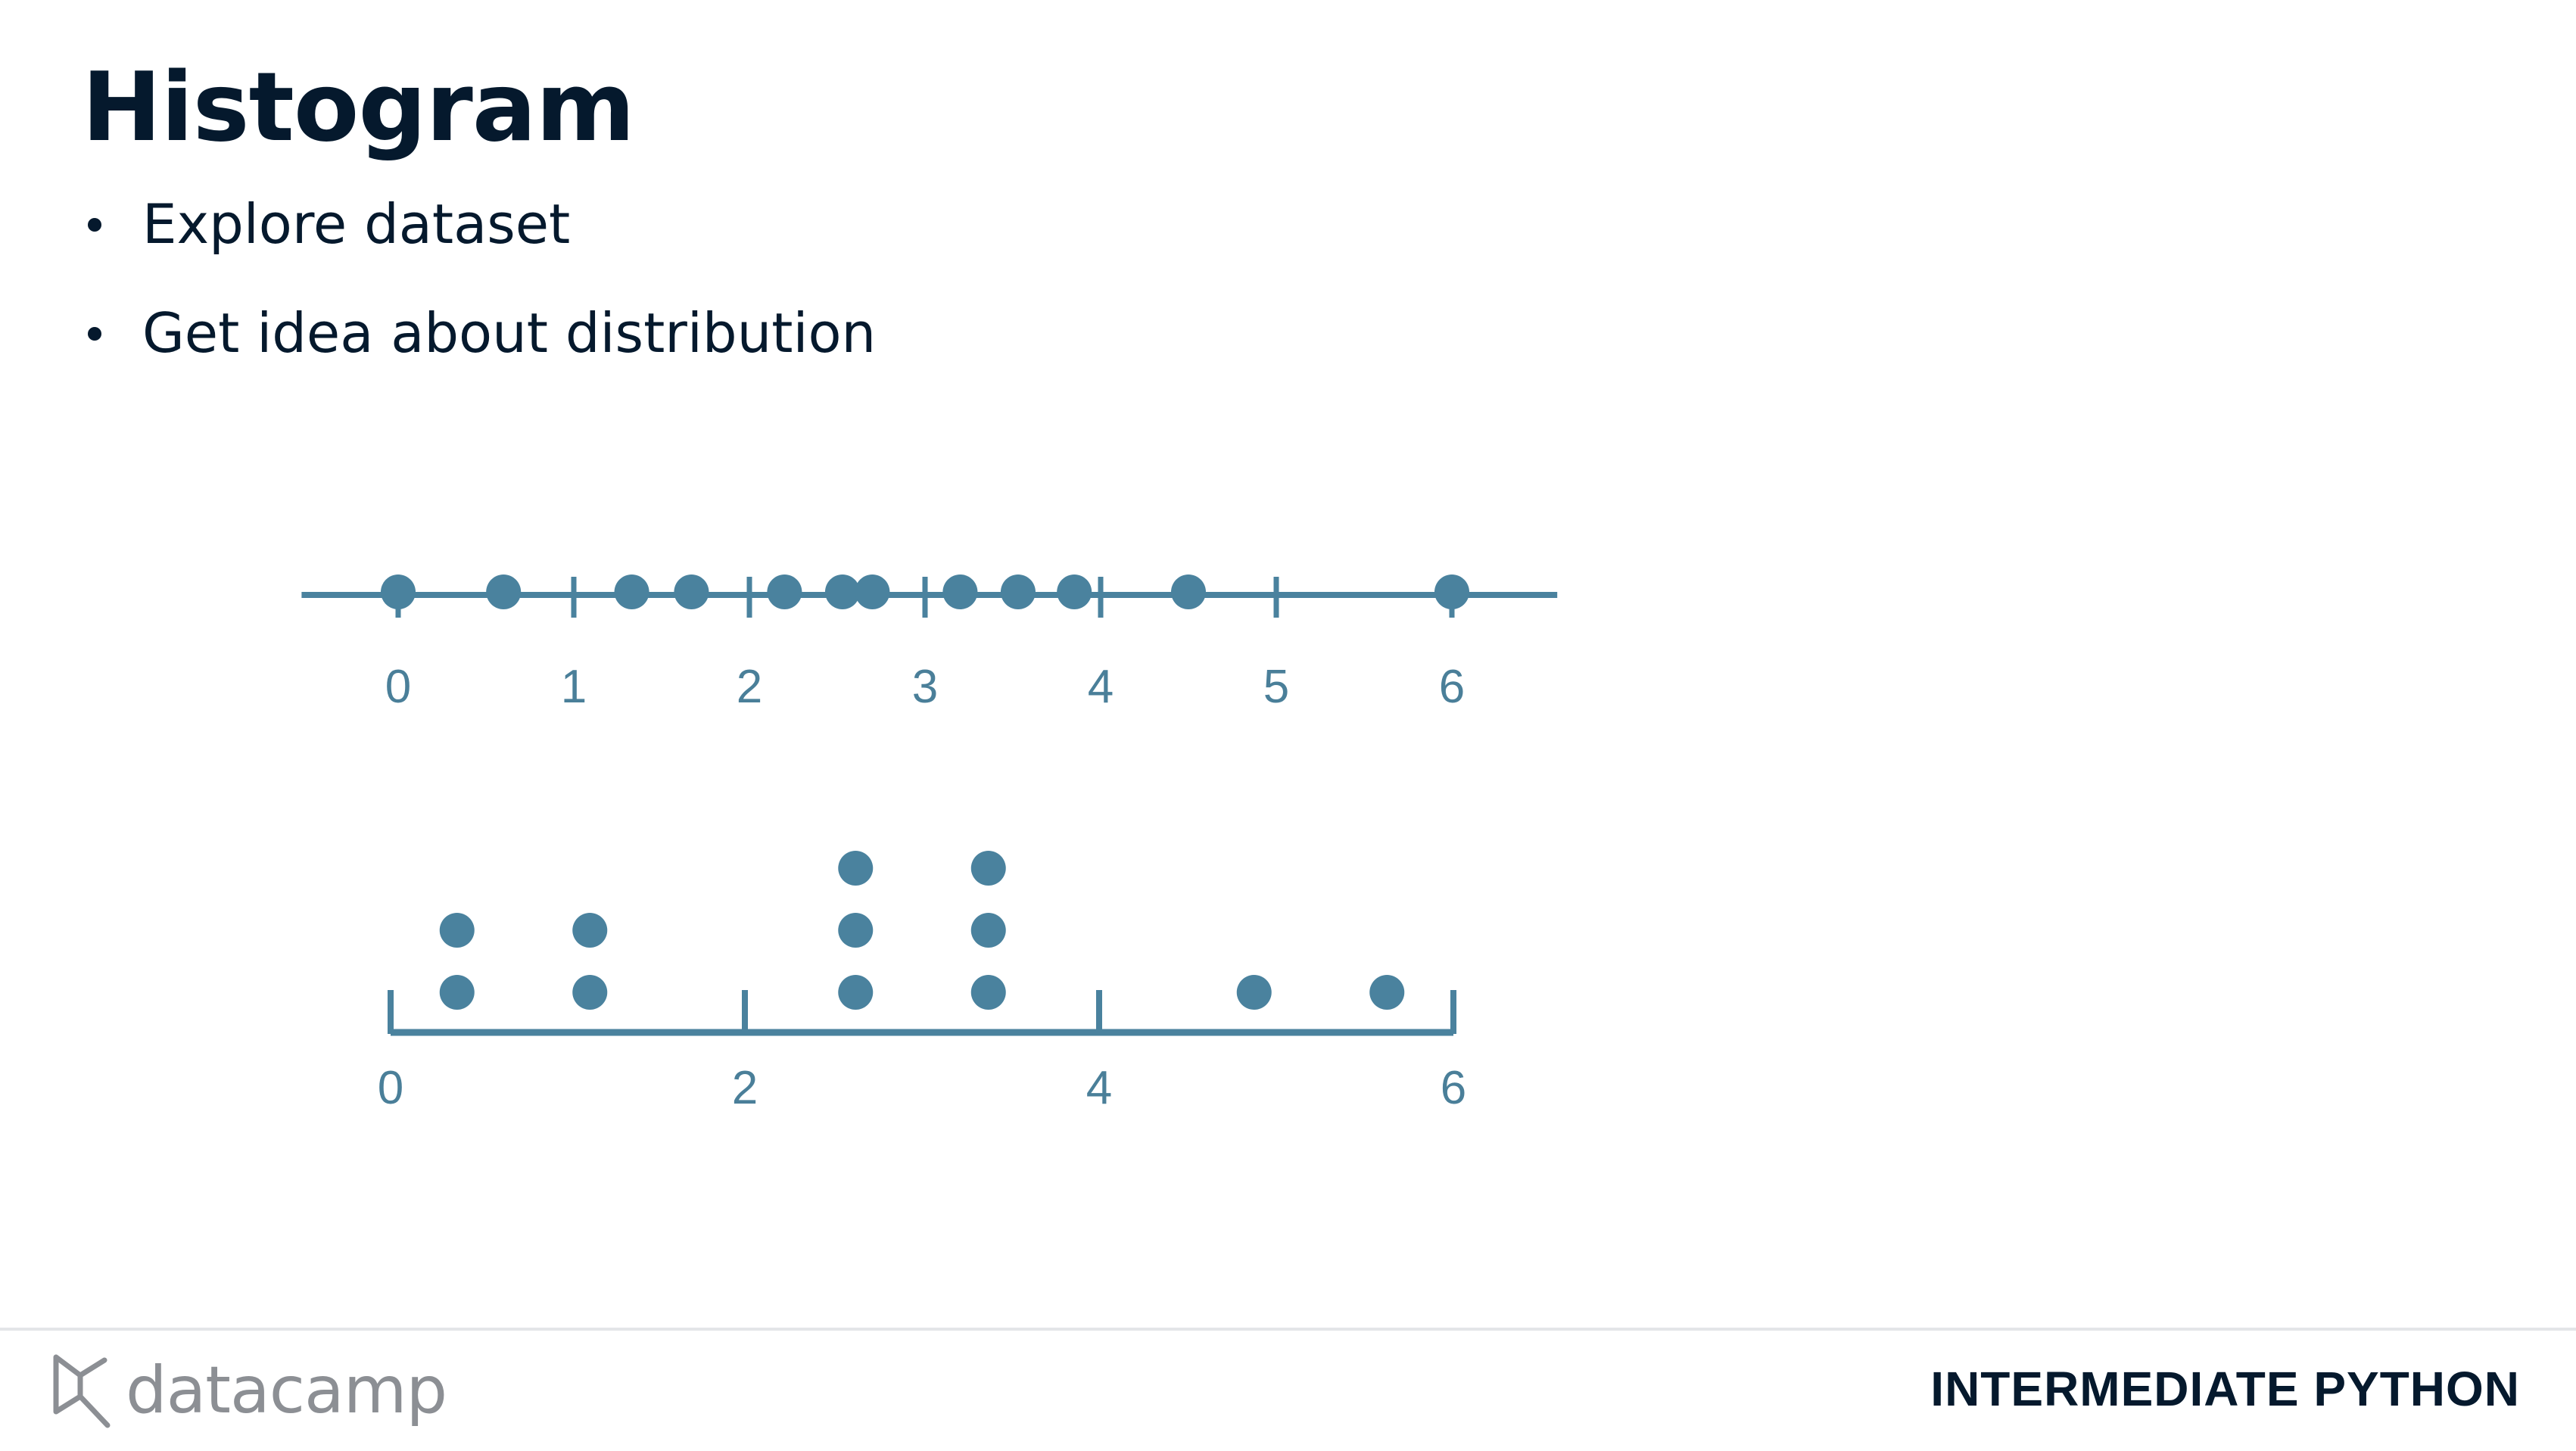 The width and height of the screenshot is (2576, 1451). What do you see at coordinates (390, 1088) in the screenshot?
I see `hist-tick-label: 0` at bounding box center [390, 1088].